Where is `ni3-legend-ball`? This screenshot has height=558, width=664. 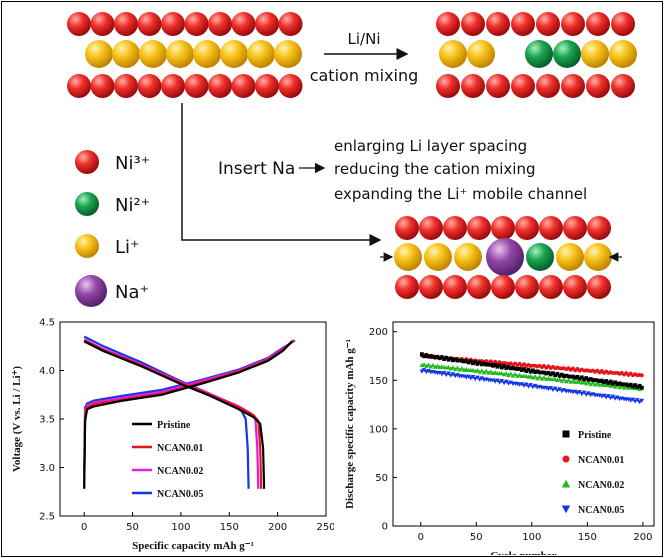
ni3-legend-ball is located at coordinates (87, 162).